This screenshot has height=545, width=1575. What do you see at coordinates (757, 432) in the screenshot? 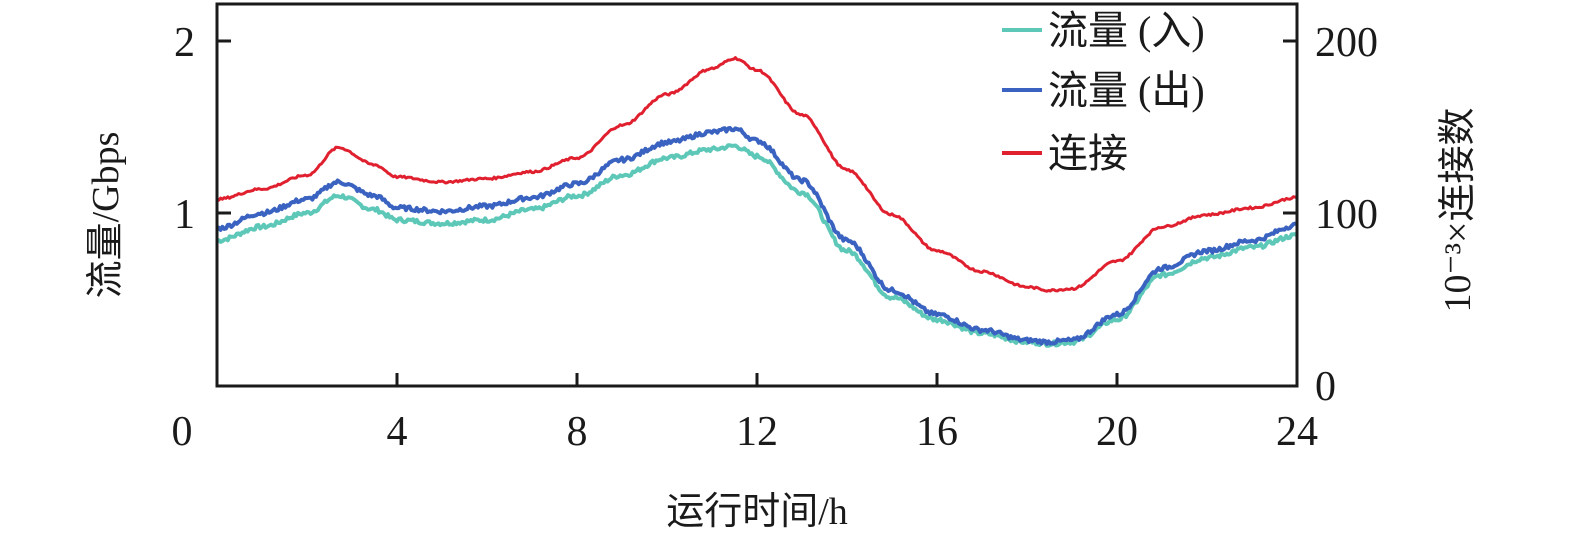
I see `x-tick-label: 12` at bounding box center [757, 432].